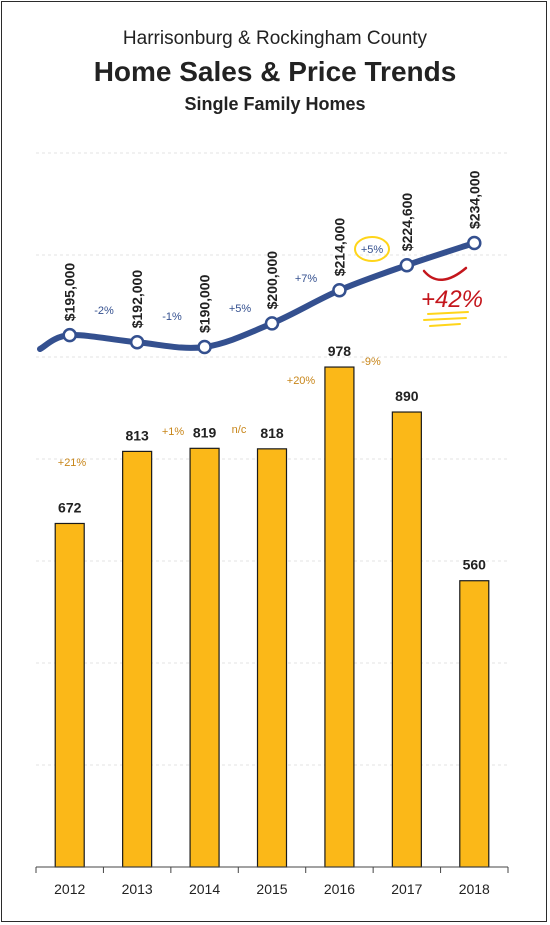  What do you see at coordinates (172, 317) in the screenshot?
I see `price-change-label: -1%` at bounding box center [172, 317].